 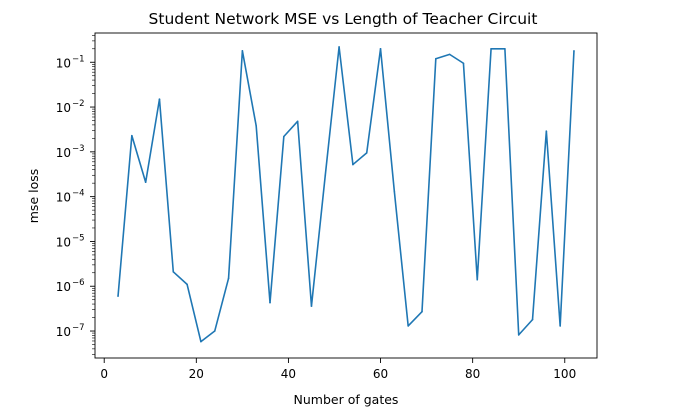 I want to click on x-tick-label: 80, so click(x=472, y=374).